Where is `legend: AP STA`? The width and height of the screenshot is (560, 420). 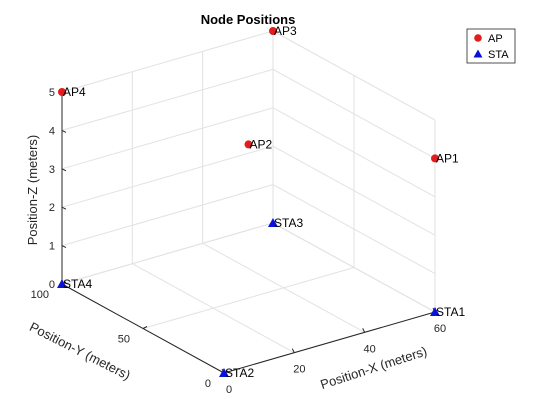
legend: AP STA is located at coordinates (491, 46).